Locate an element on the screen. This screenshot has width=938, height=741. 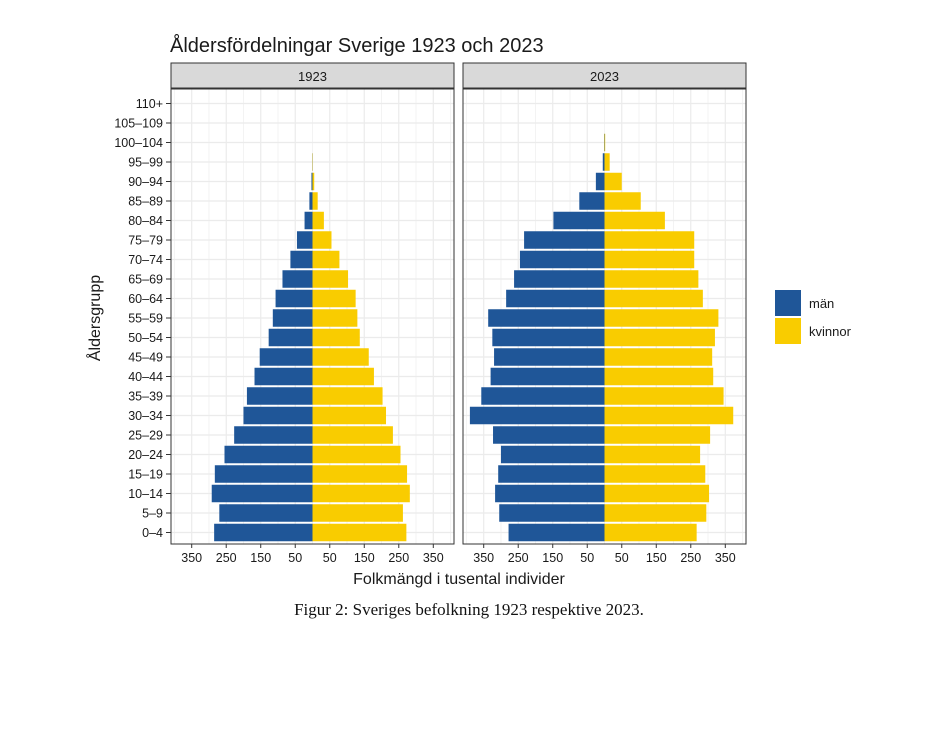
y-tick-label: 45–49 is located at coordinates (145, 358).